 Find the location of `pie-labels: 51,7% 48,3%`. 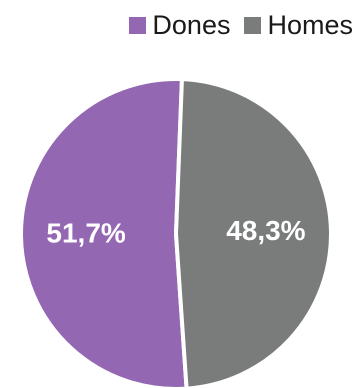

pie-labels: 51,7% 48,3% is located at coordinates (175, 232).